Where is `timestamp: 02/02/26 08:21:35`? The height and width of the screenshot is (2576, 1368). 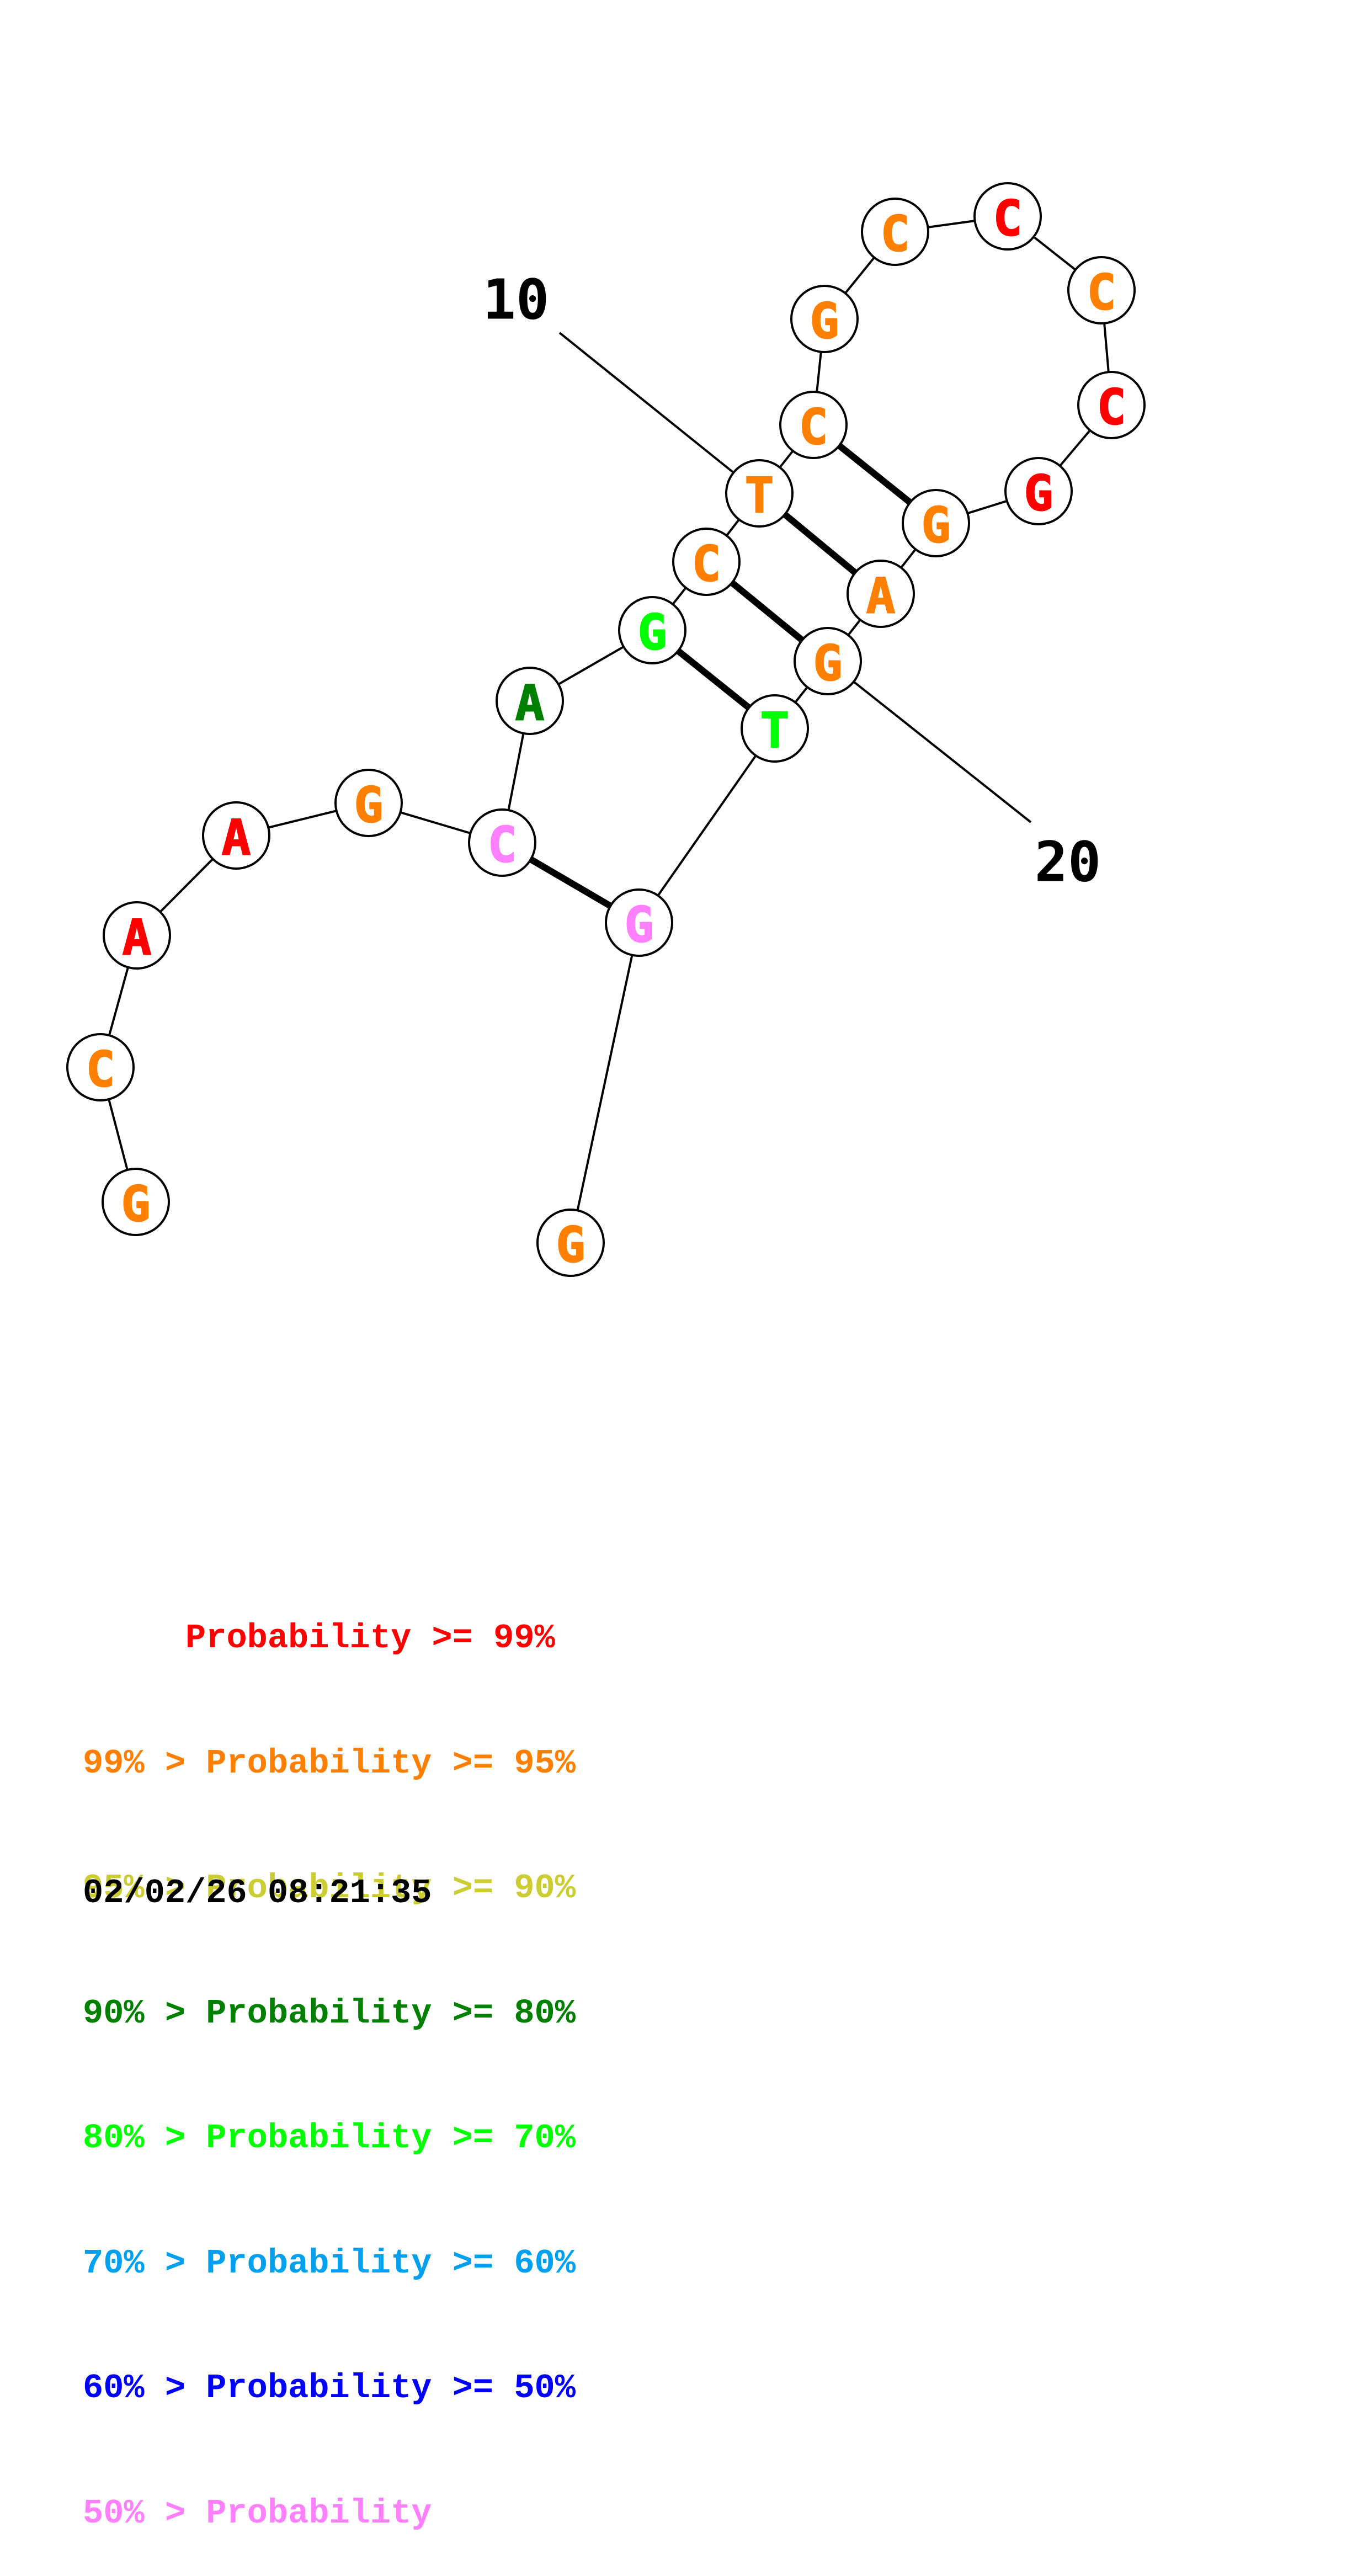
timestamp: 02/02/26 08:21:35 is located at coordinates (257, 1893).